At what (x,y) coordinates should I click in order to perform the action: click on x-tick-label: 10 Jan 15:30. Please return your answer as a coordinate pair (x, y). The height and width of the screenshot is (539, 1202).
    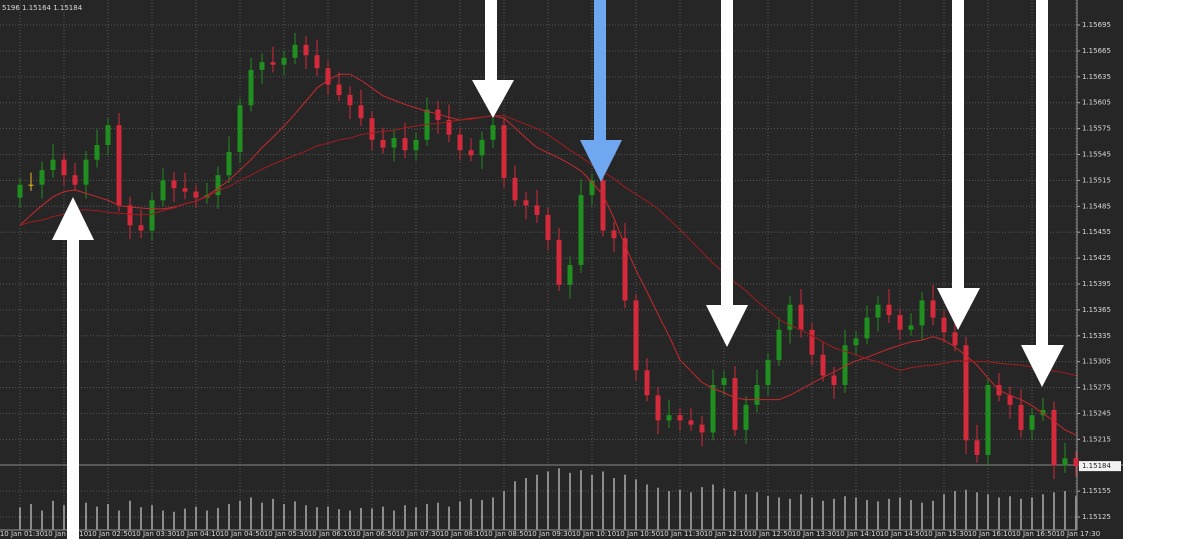
    Looking at the image, I should click on (946, 534).